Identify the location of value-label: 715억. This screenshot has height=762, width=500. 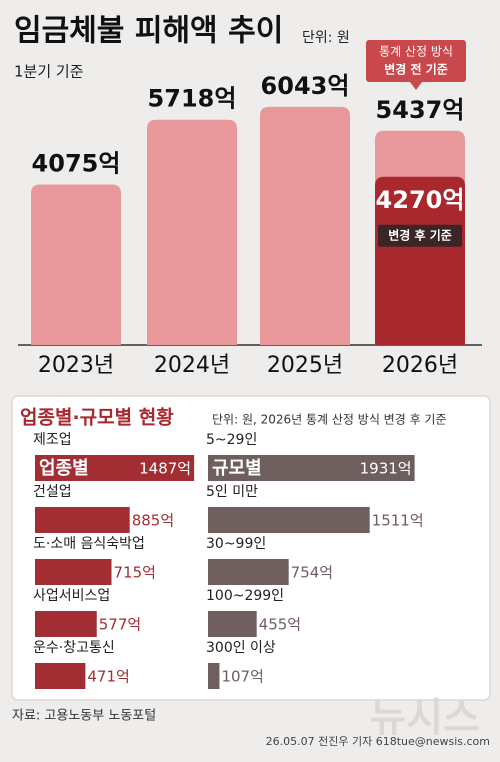
(135, 573).